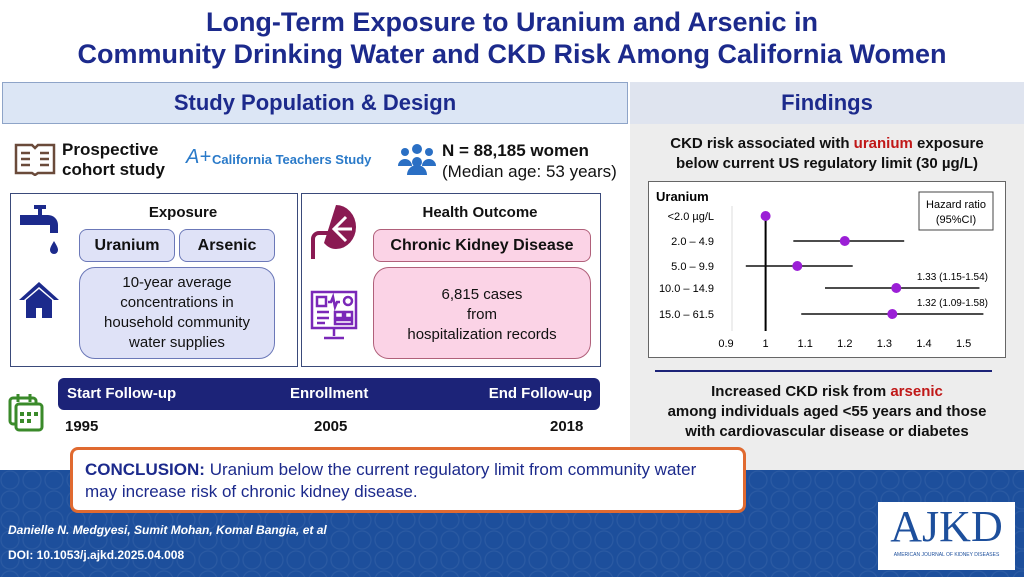 The height and width of the screenshot is (577, 1024). I want to click on category-label: 5.0 – 9.9, so click(692, 267).